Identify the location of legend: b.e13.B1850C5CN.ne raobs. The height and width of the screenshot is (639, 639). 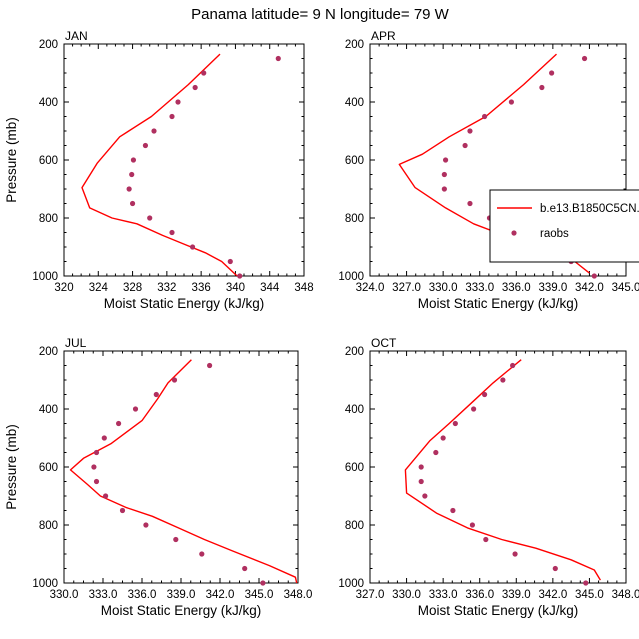
(564, 226).